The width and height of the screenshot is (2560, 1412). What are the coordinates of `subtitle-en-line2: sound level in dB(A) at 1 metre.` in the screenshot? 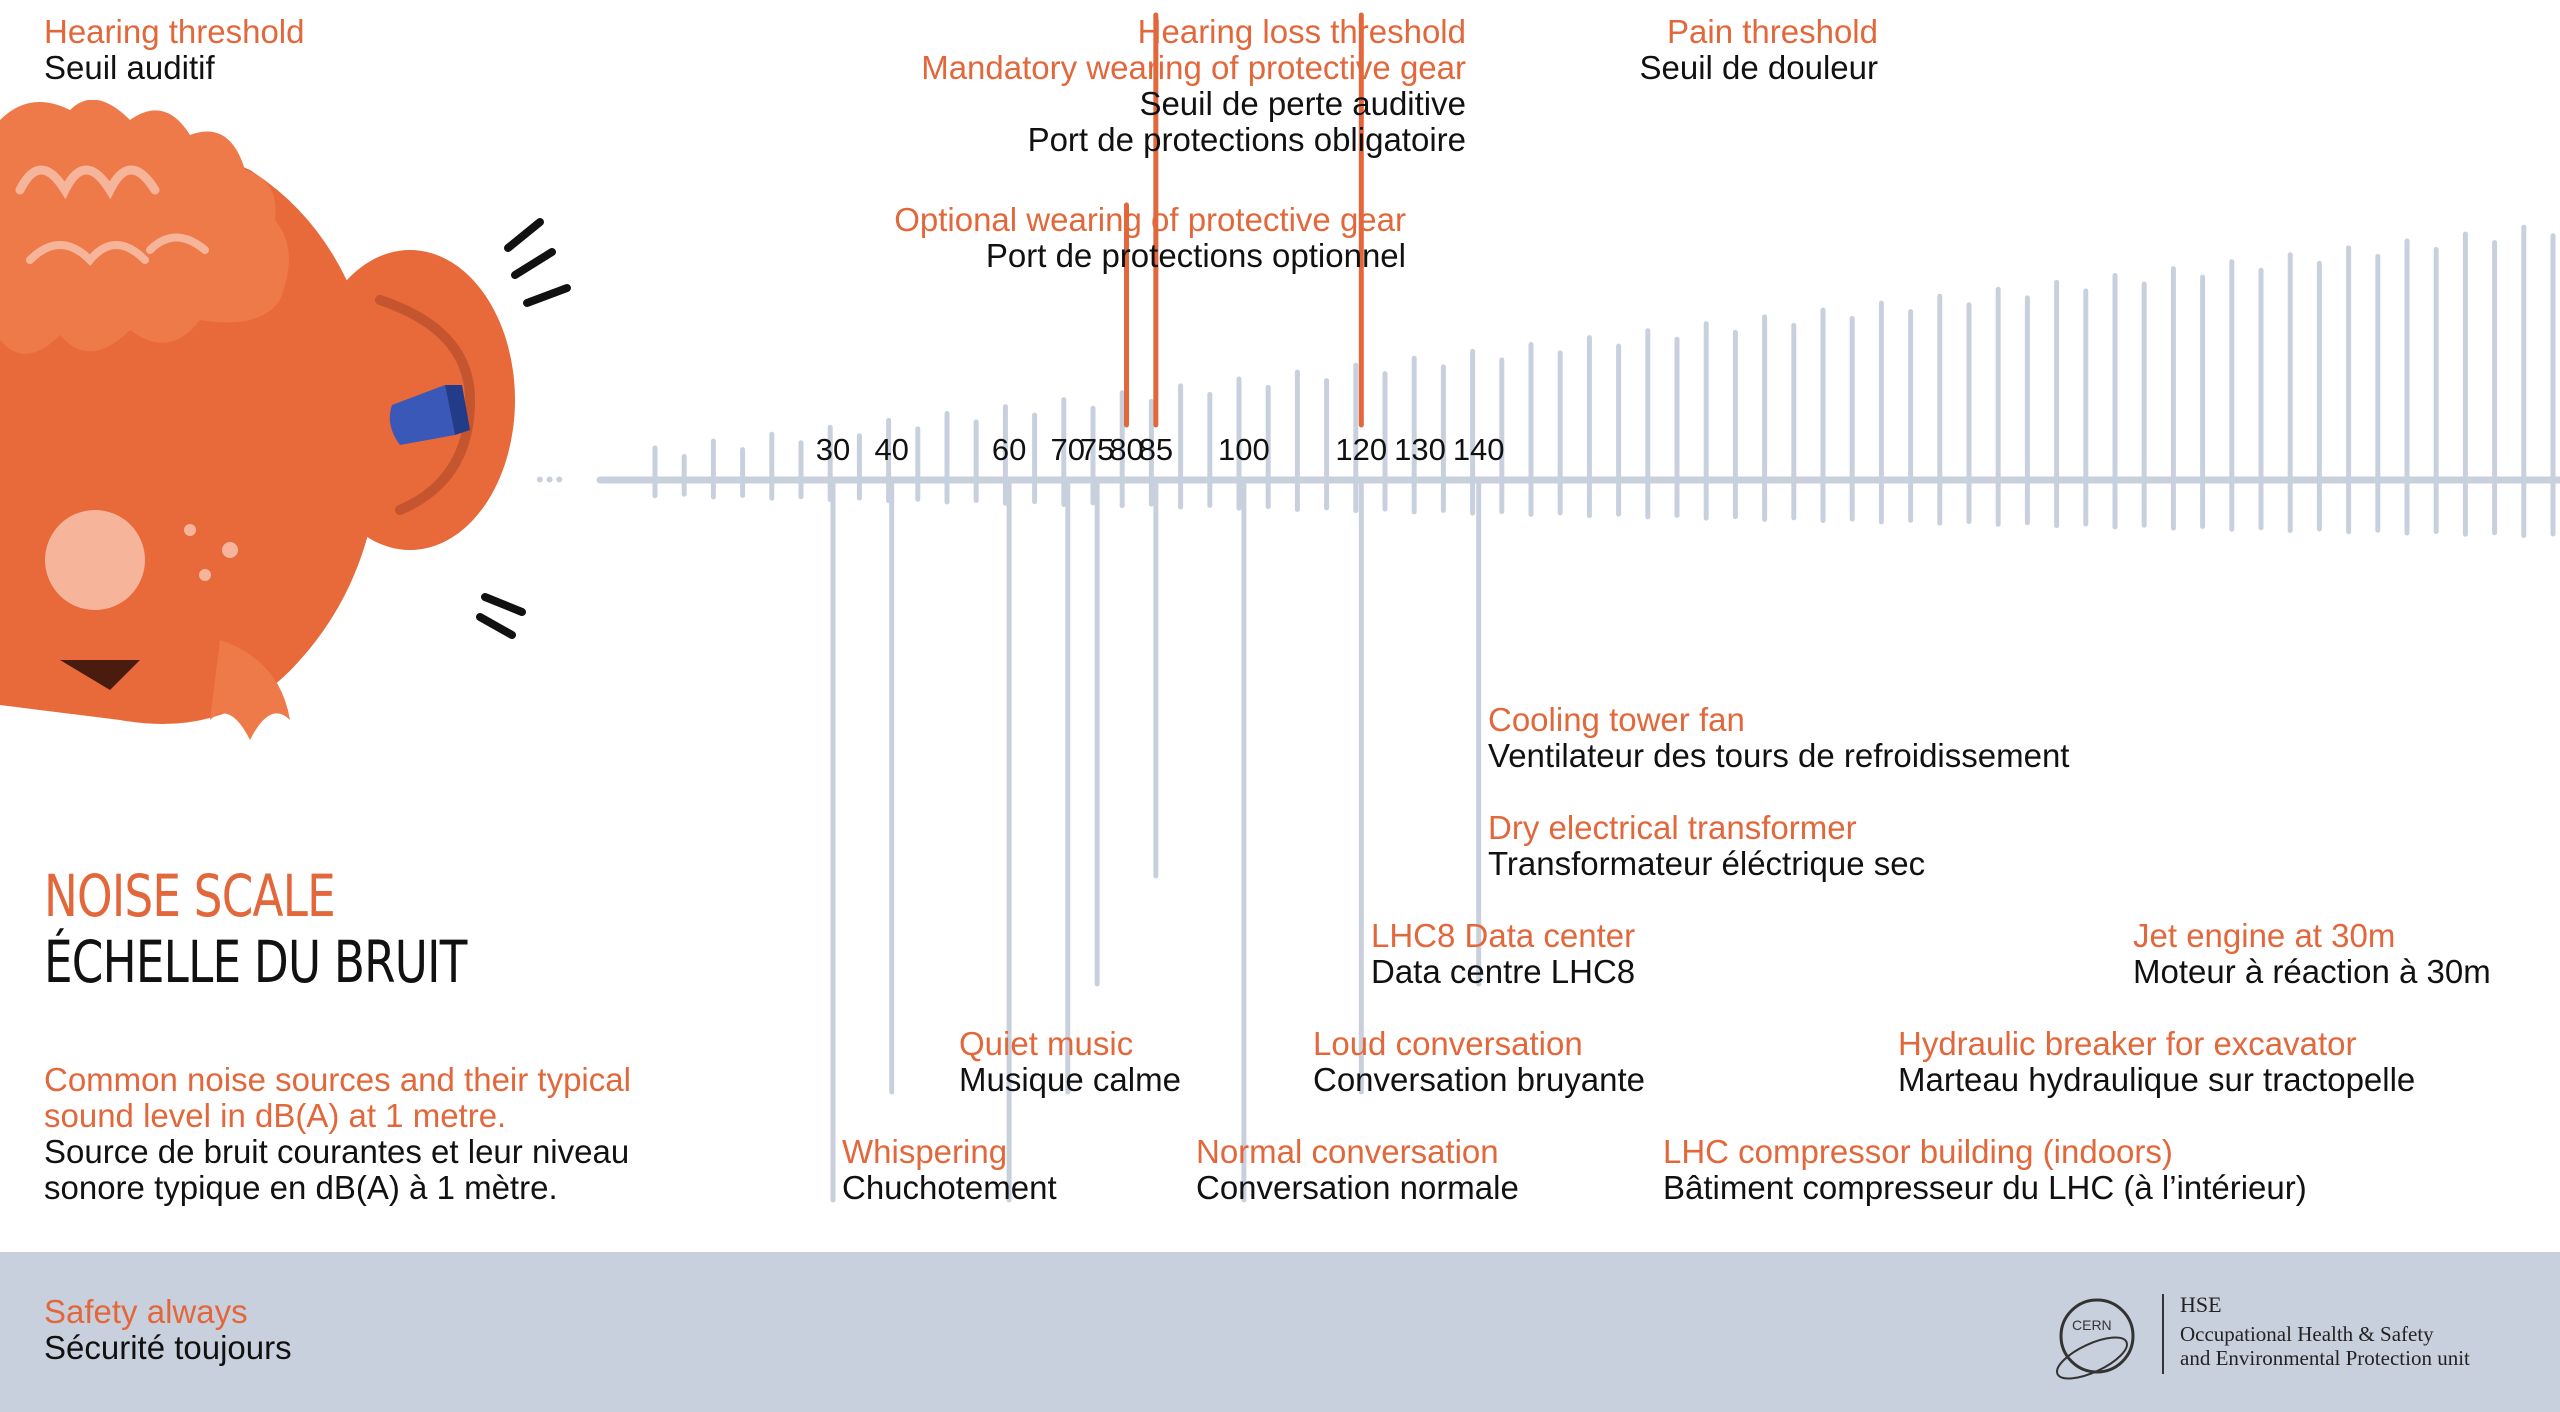 It's located at (275, 1115).